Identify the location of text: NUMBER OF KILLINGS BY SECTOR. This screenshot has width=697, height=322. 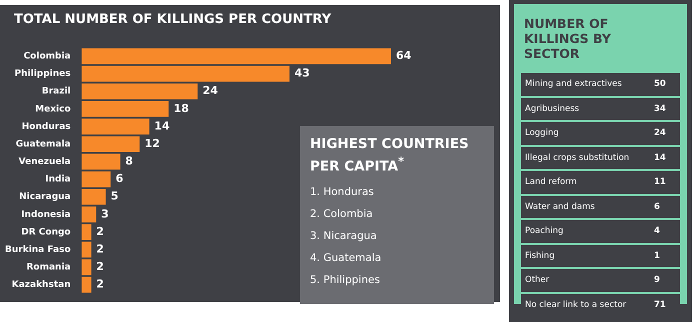
(568, 38).